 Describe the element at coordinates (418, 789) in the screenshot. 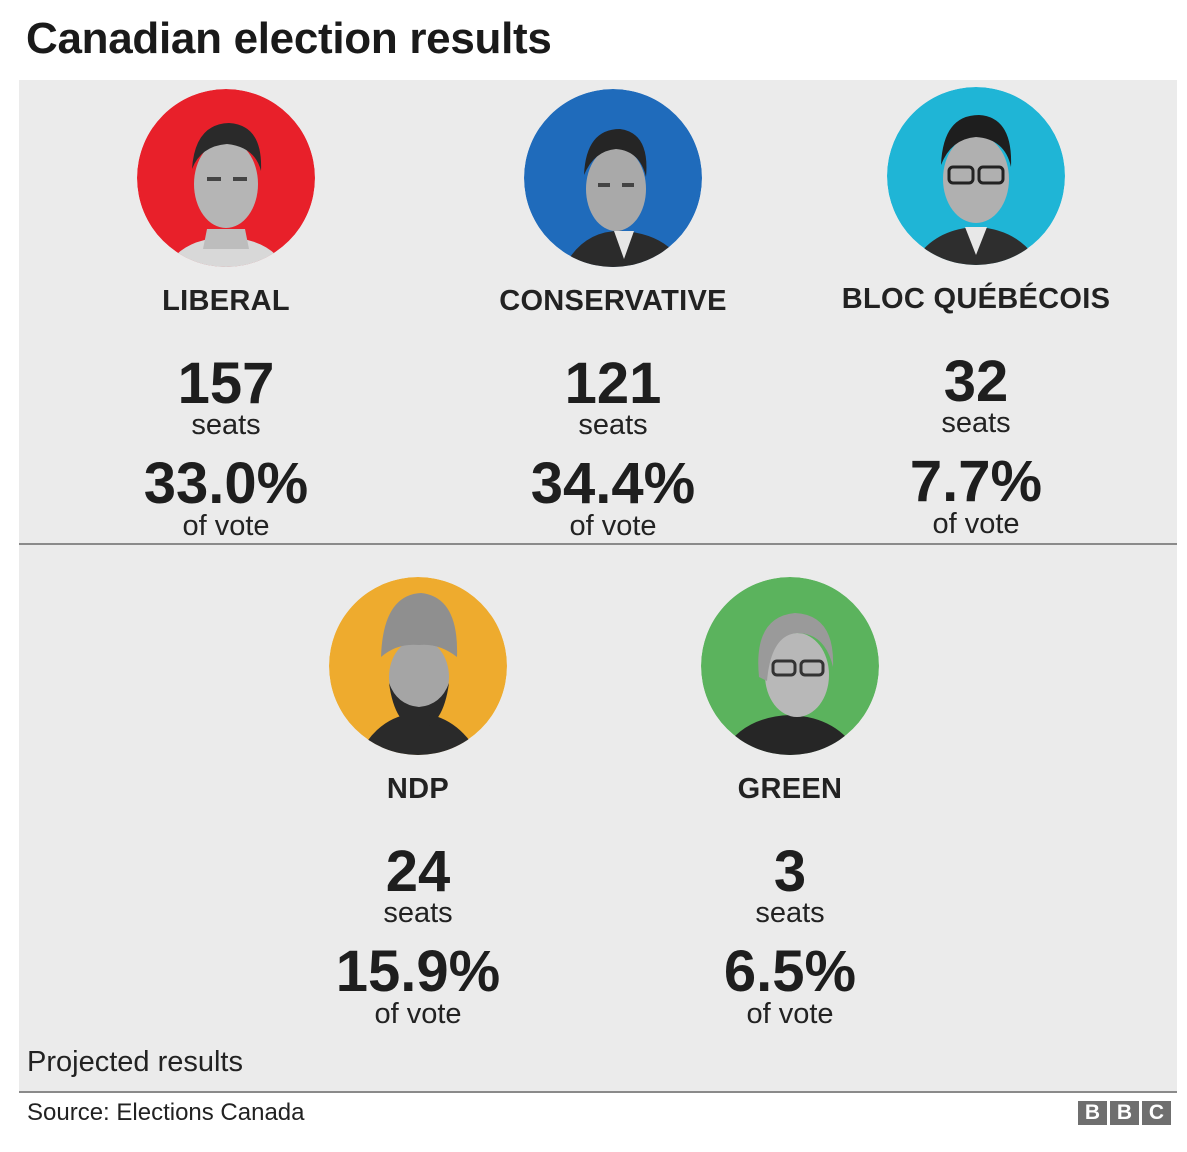

I see `party-name: NDP` at that location.